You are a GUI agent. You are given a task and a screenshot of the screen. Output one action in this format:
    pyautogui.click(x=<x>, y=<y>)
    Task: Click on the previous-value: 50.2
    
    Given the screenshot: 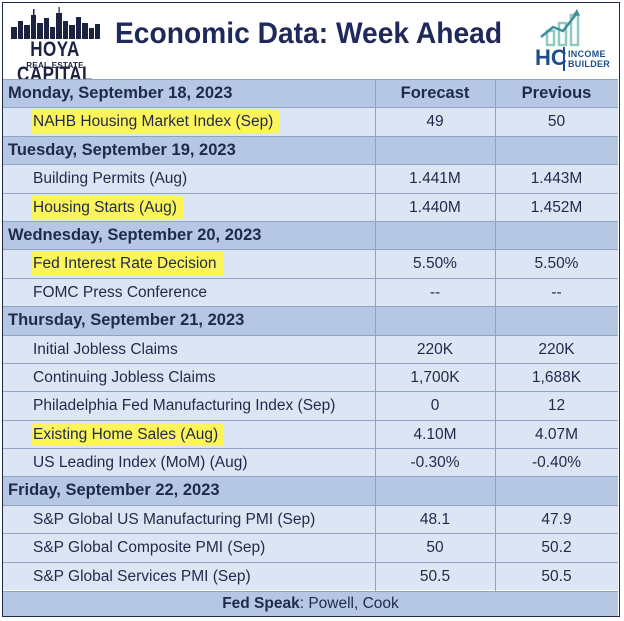 What is the action you would take?
    pyautogui.click(x=556, y=548)
    